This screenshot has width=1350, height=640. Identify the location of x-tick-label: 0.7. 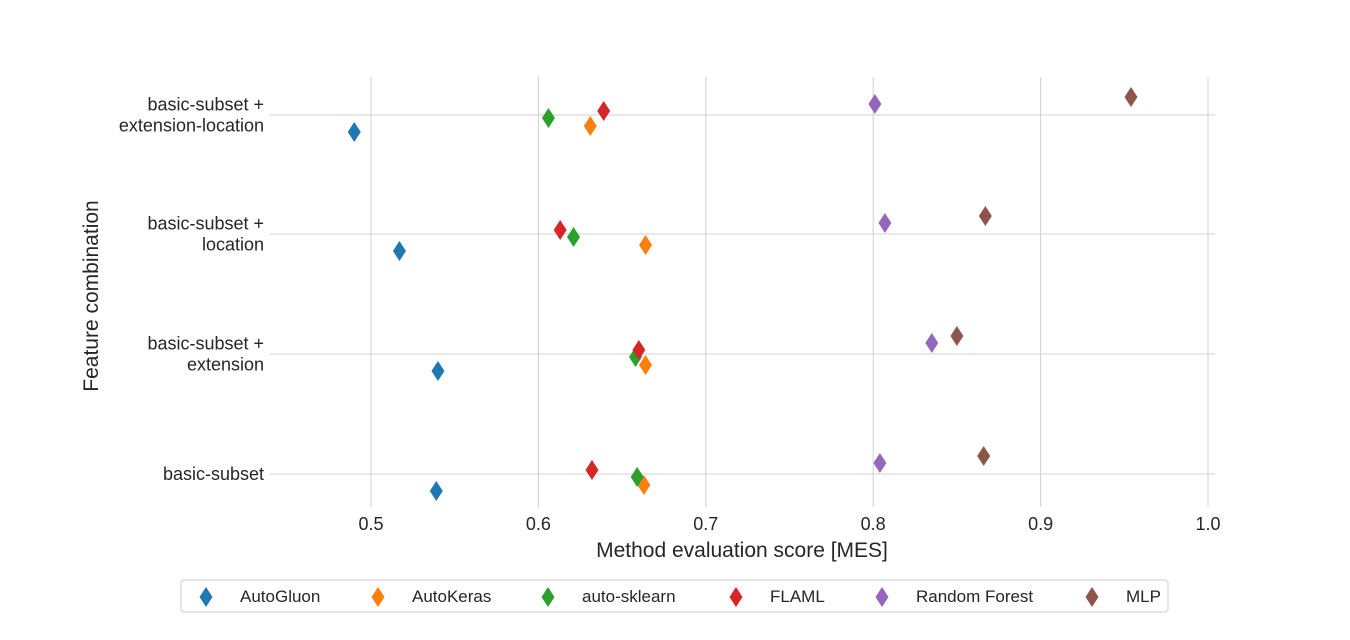
(705, 524).